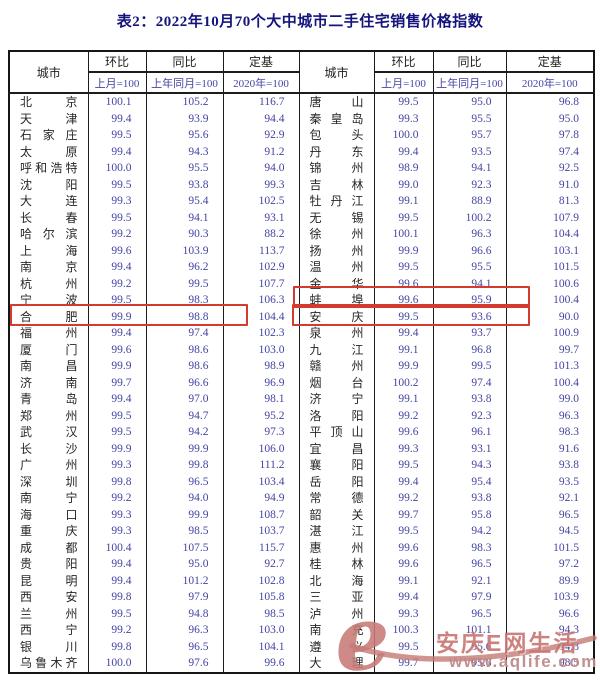 The height and width of the screenshot is (693, 600). I want to click on city-cell: 赣州, so click(336, 366).